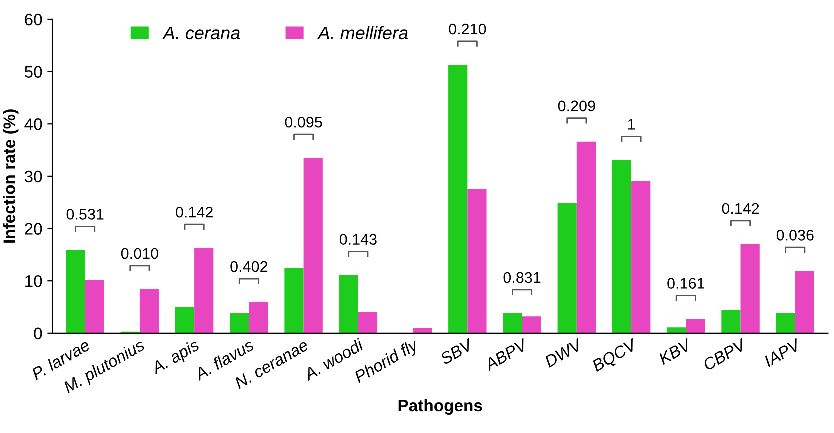  What do you see at coordinates (457, 352) in the screenshot?
I see `x-tick-label: SBV` at bounding box center [457, 352].